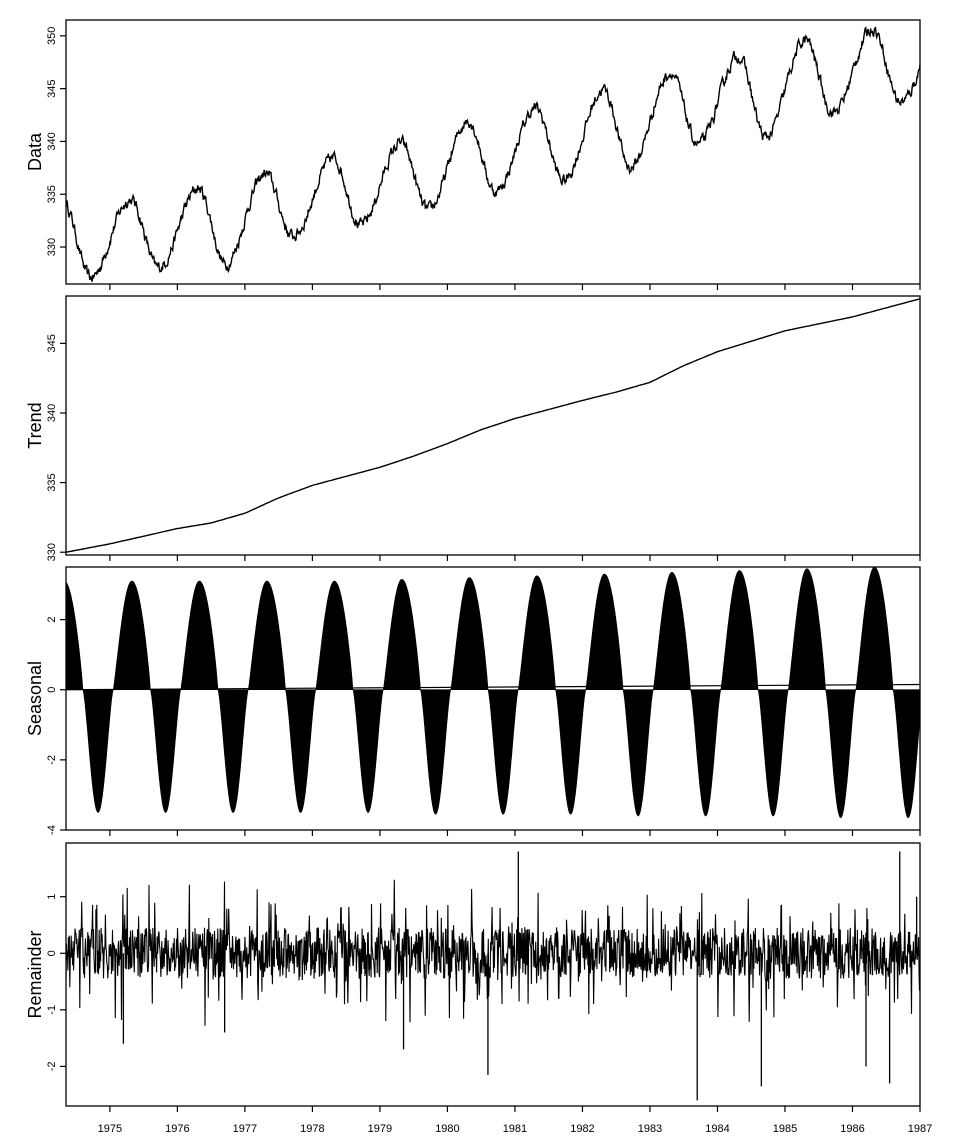  Describe the element at coordinates (785, 1129) in the screenshot. I see `x-tick-label: 1985` at that location.